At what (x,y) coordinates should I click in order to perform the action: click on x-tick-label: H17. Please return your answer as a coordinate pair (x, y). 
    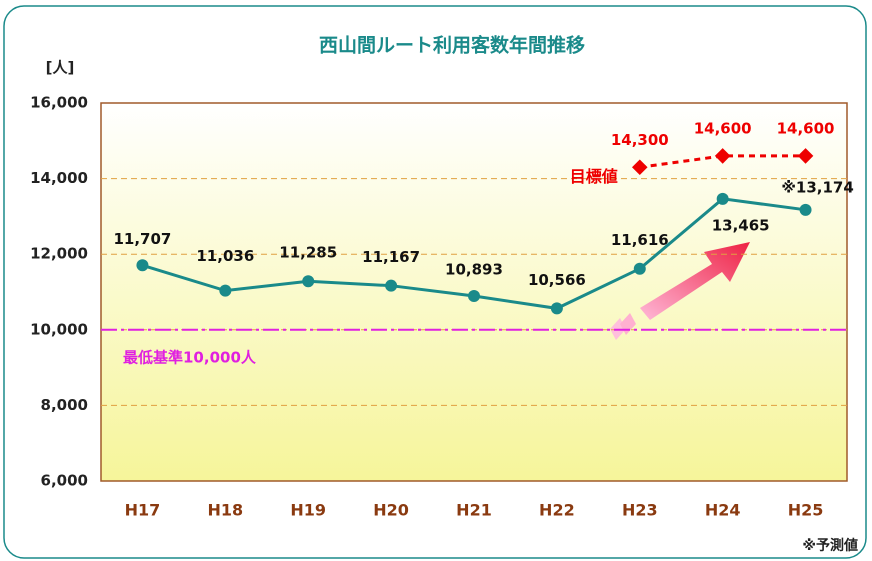
    Looking at the image, I should click on (143, 510).